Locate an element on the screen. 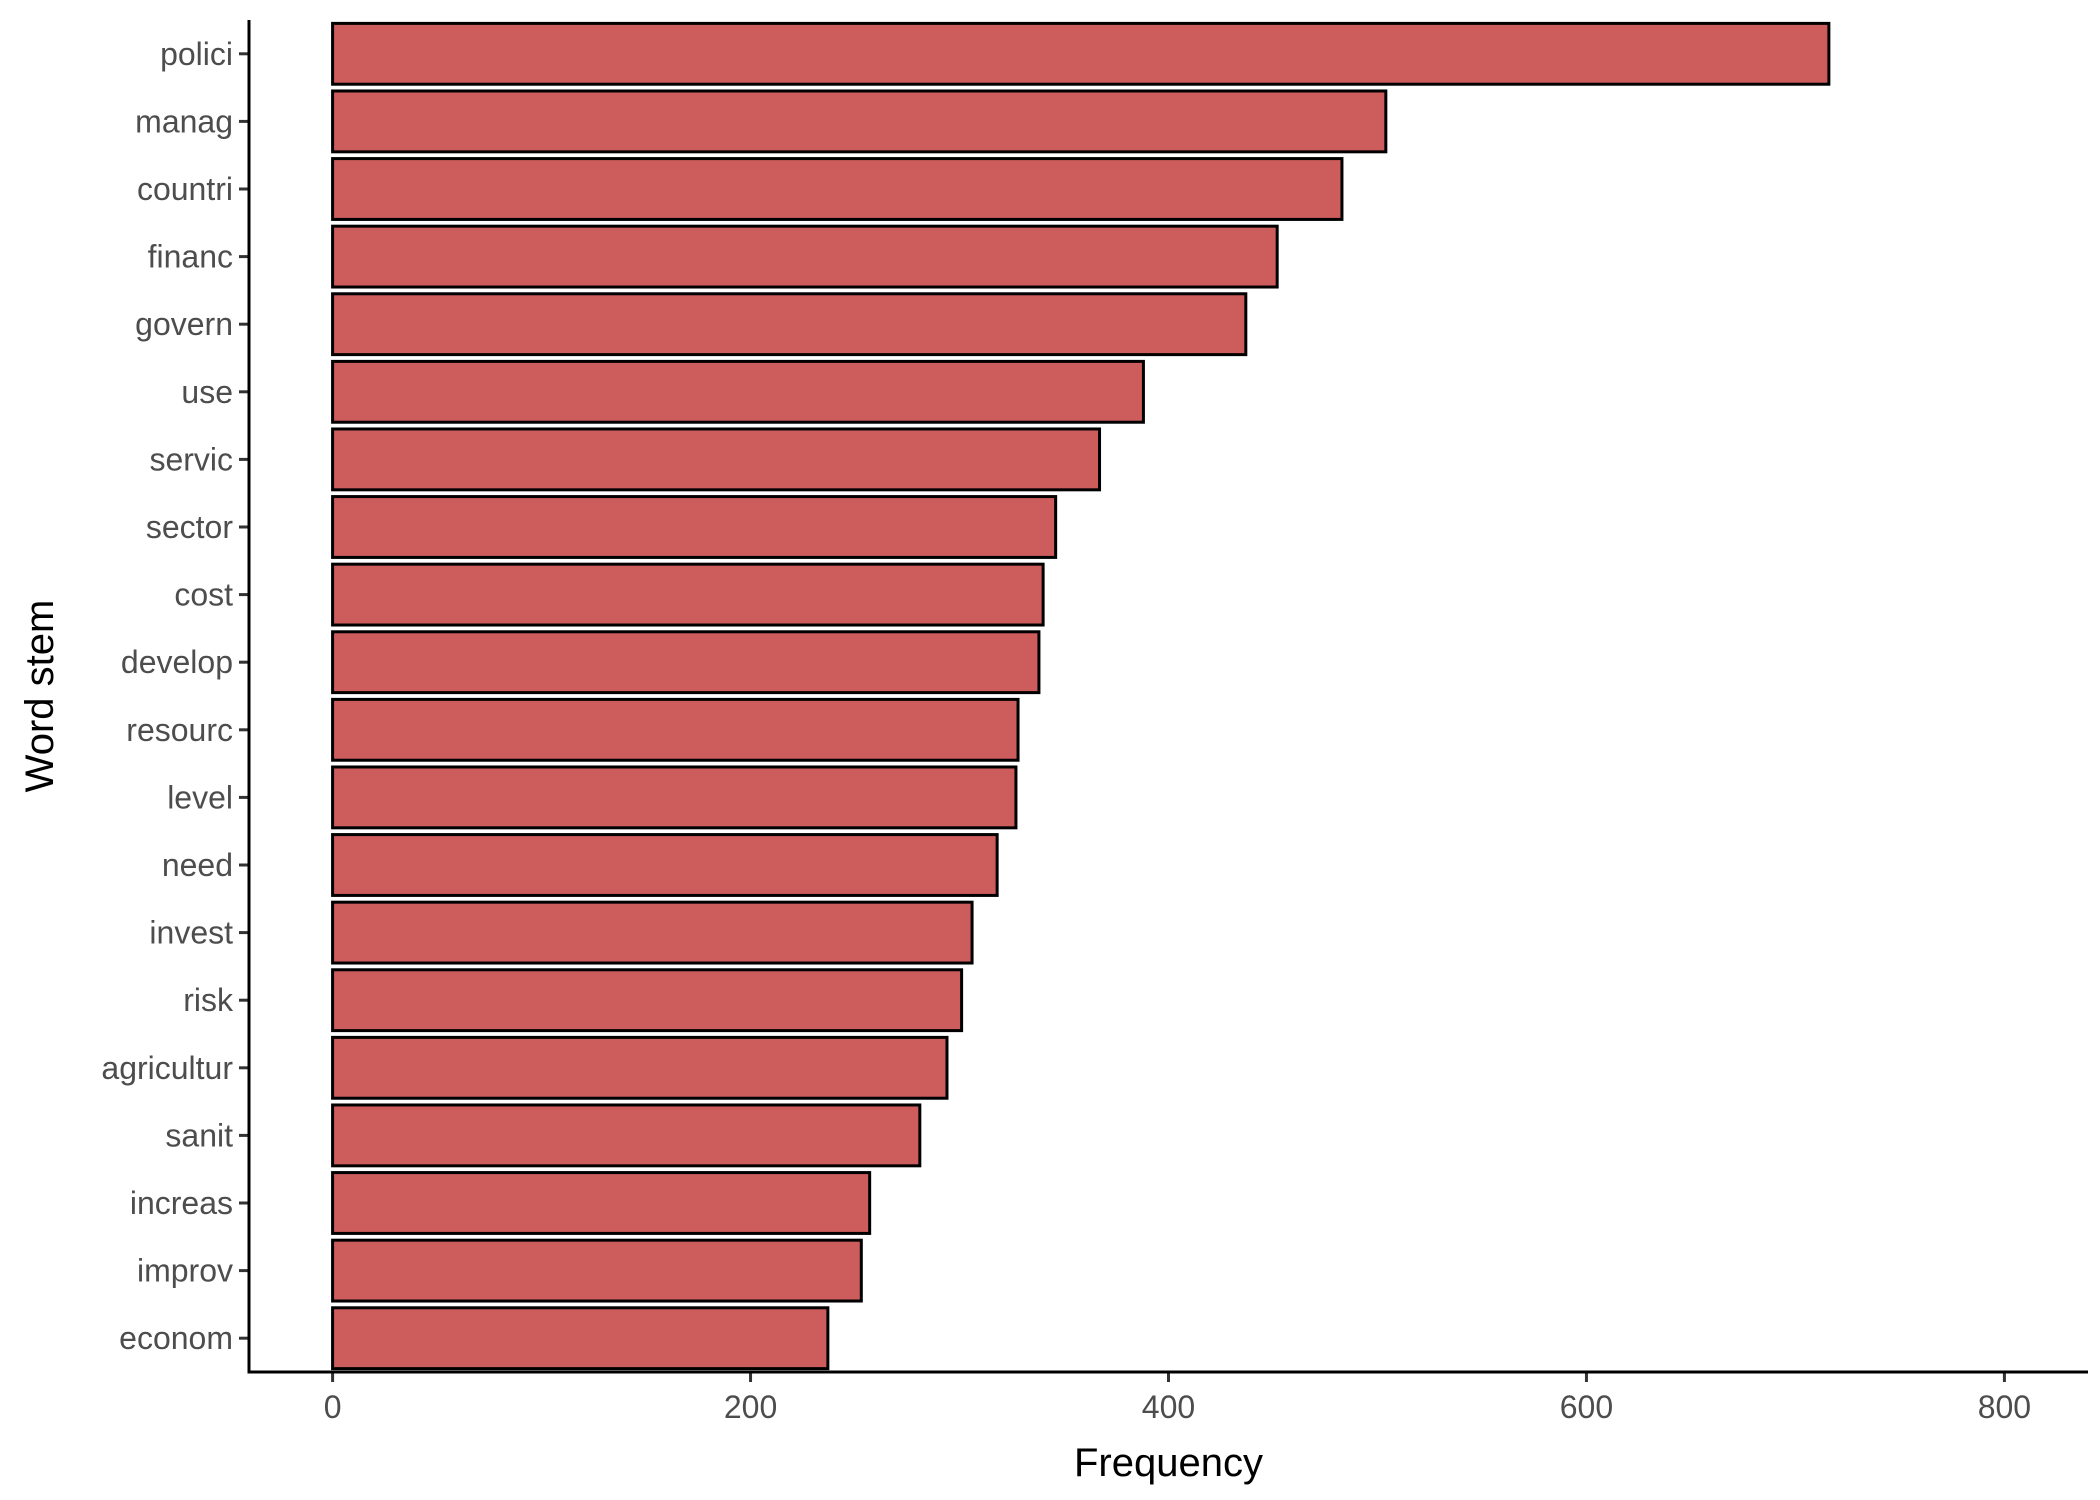 The width and height of the screenshot is (2100, 1500). bar-econom is located at coordinates (580, 1338).